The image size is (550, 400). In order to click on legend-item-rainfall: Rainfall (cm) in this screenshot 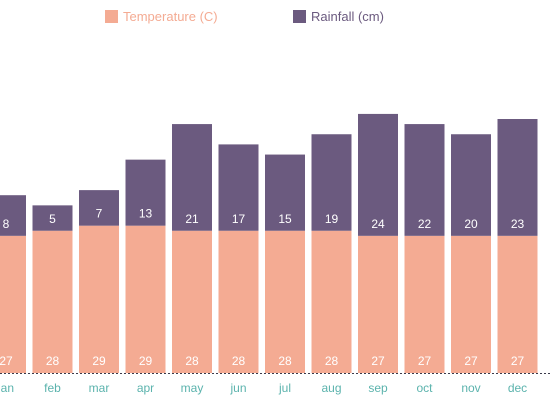, I will do `click(338, 16)`.